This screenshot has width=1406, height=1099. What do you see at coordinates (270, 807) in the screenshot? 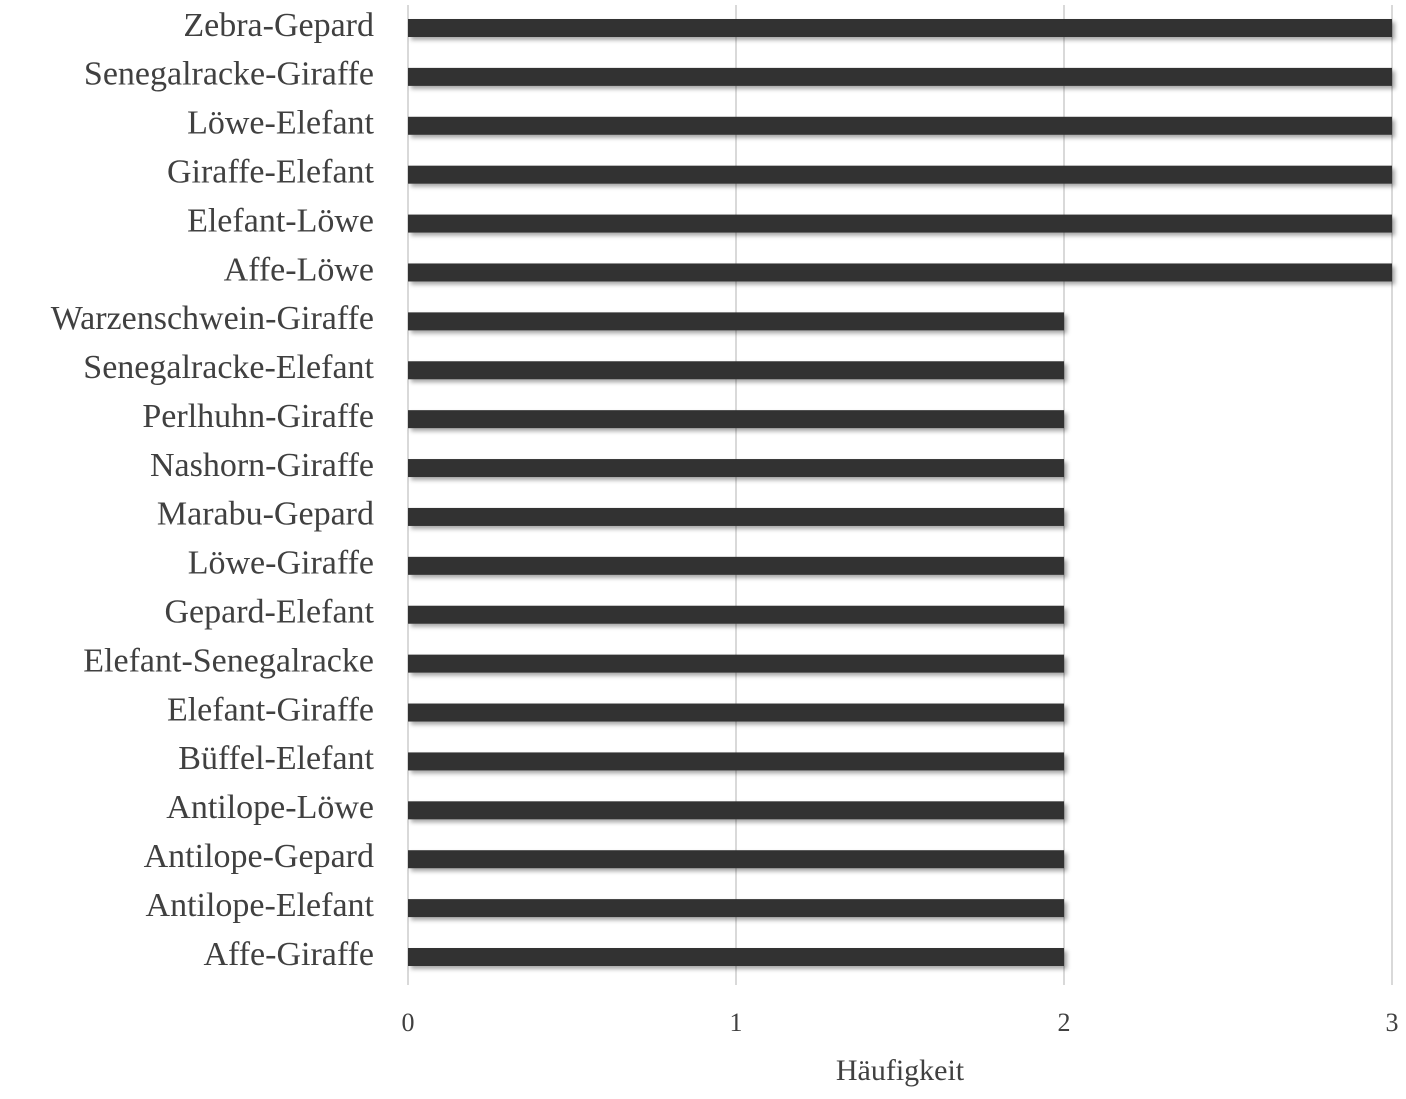
I see `y-tick-label: Antilope-Löwe` at bounding box center [270, 807].